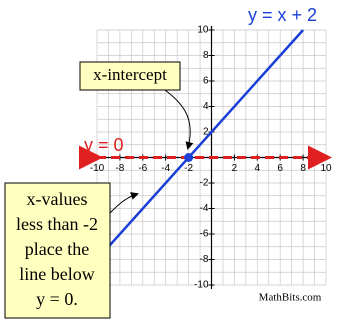  Describe the element at coordinates (206, 106) in the screenshot. I see `y-tick-label: 4` at that location.